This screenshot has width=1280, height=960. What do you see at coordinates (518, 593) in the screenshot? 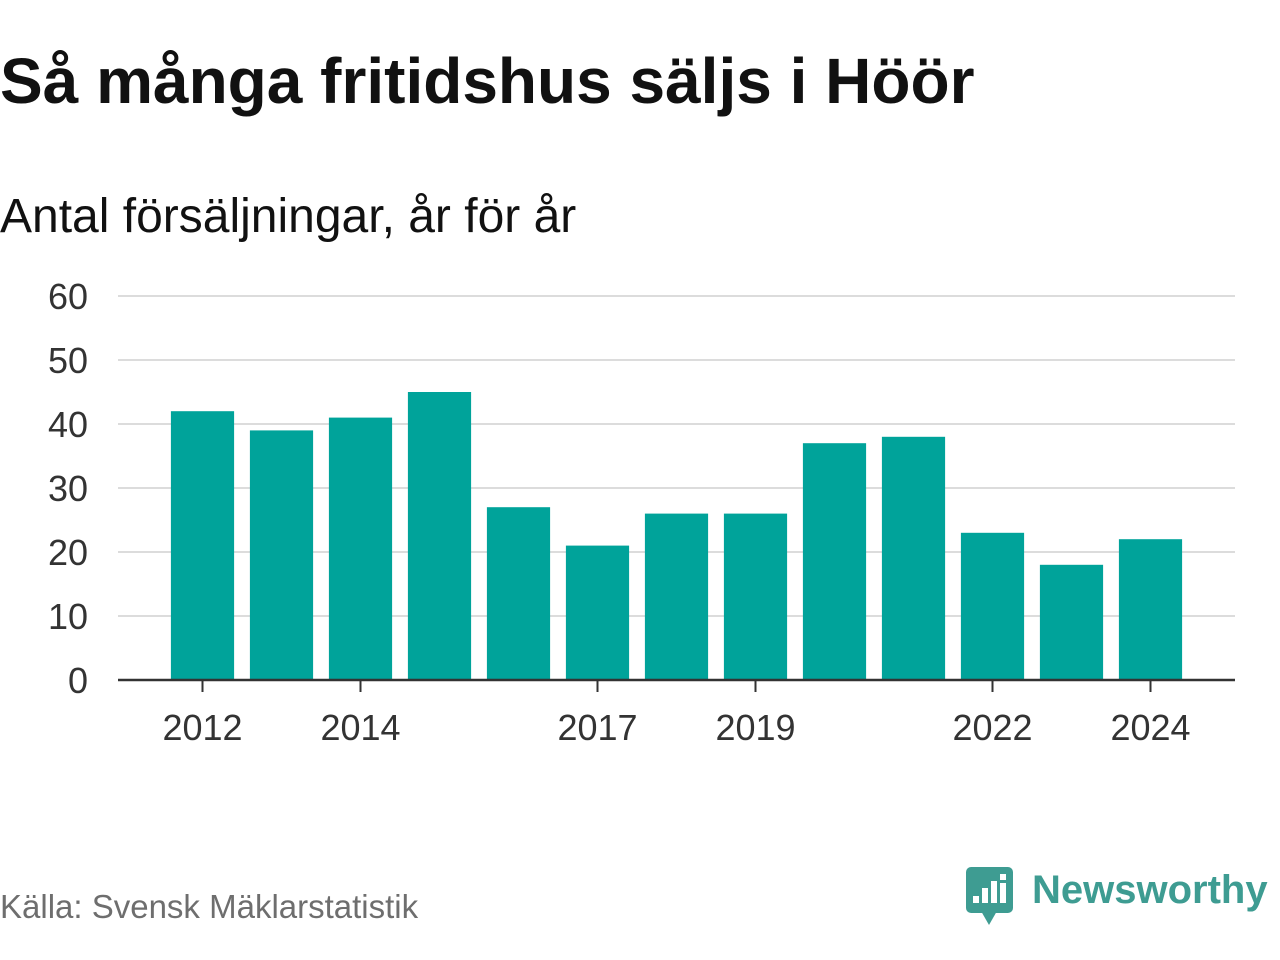
I see `bar-2016` at bounding box center [518, 593].